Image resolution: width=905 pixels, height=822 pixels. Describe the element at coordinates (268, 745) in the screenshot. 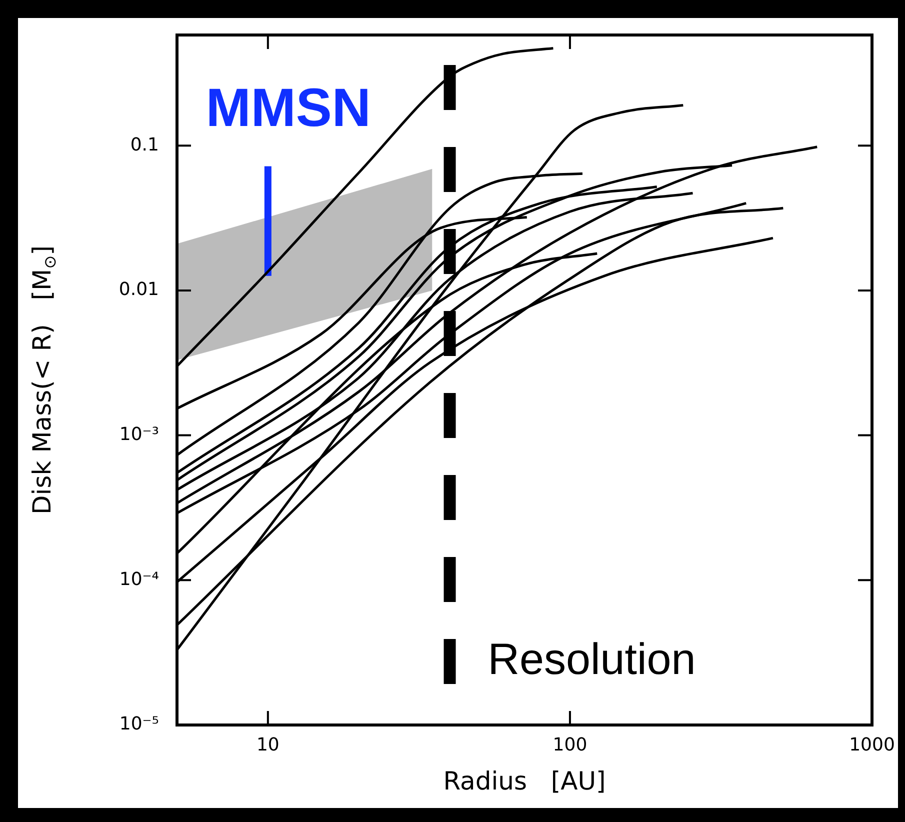

I see `x-tick-label: 10` at that location.